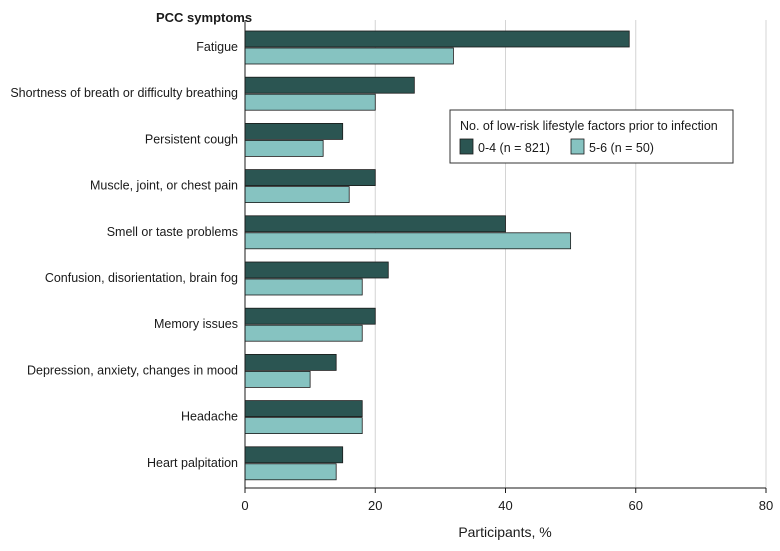 This screenshot has width=780, height=551. Describe the element at coordinates (504, 532) in the screenshot. I see `x-axis-title: Participants, %` at that location.